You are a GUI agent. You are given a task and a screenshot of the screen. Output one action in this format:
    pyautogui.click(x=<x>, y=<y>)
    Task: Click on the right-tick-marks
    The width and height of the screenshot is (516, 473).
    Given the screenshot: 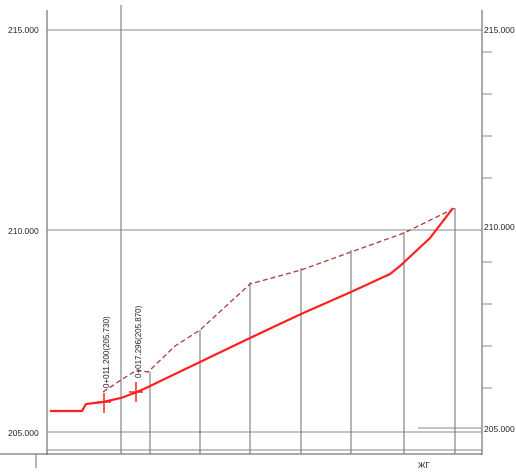 What is the action you would take?
    pyautogui.click(x=455, y=229)
    